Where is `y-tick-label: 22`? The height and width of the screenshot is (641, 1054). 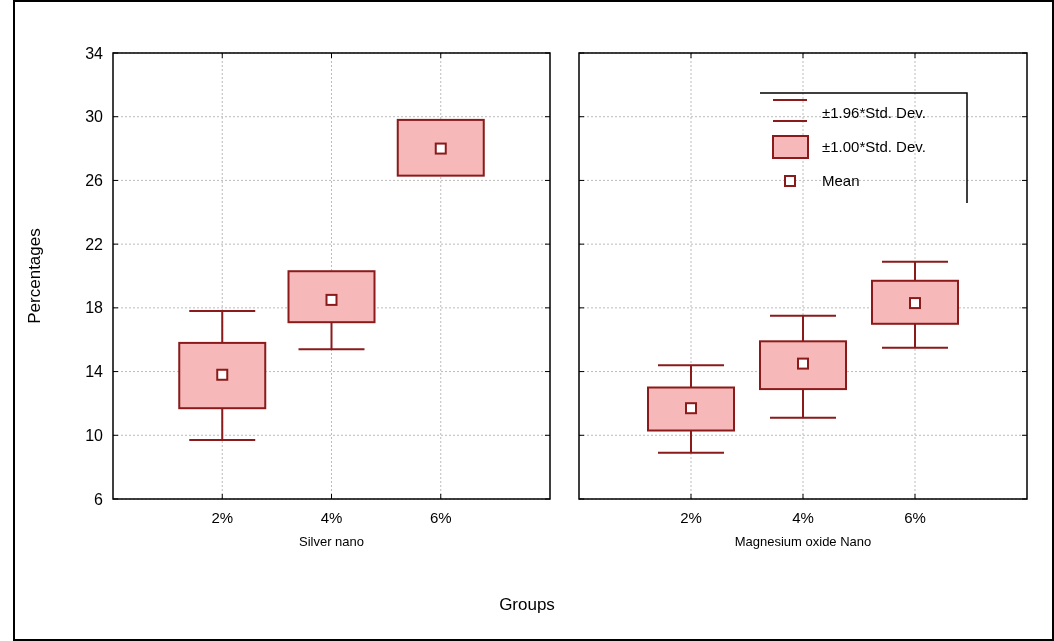 y-tick-label: 22 is located at coordinates (94, 244).